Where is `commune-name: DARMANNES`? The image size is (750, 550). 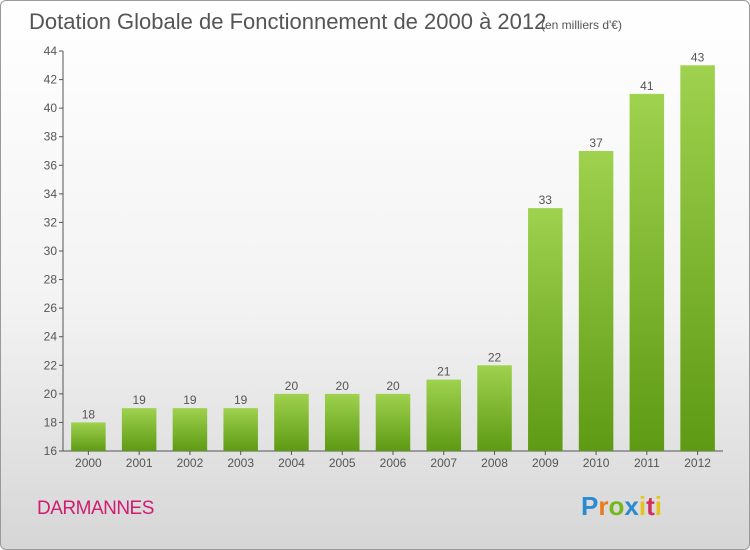 commune-name: DARMANNES is located at coordinates (95, 508).